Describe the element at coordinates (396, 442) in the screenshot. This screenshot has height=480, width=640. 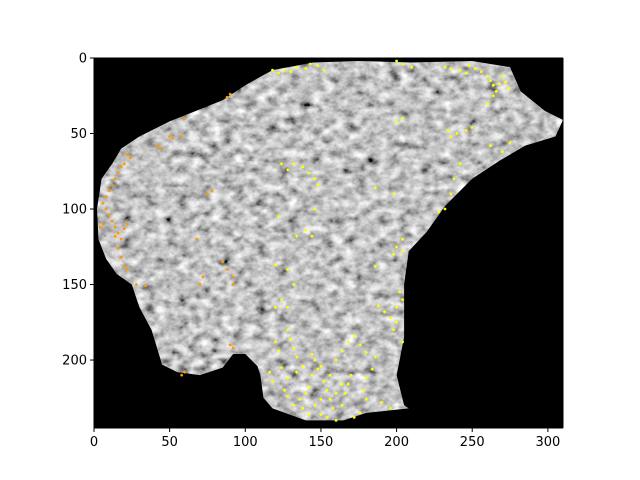
I see `x-tick-label: 200` at that location.